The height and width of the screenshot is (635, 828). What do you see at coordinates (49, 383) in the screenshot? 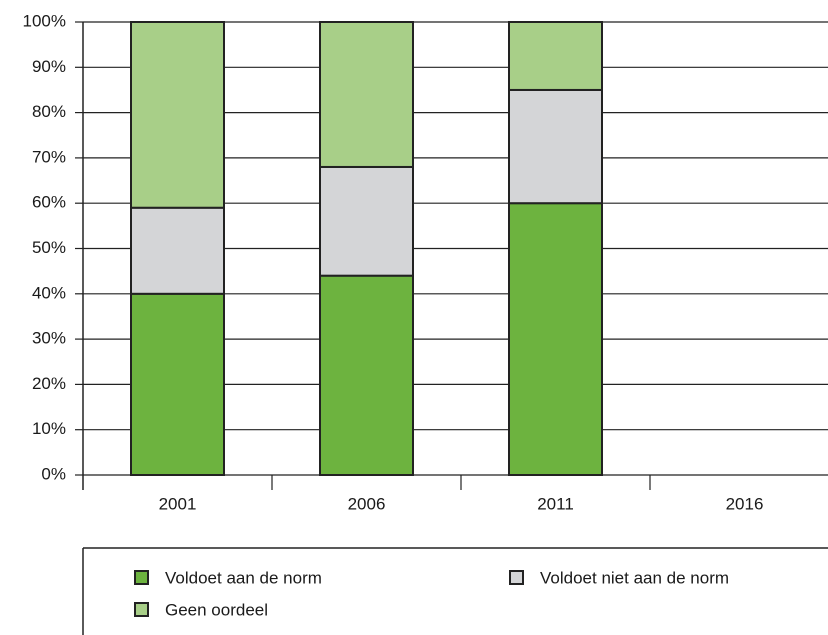
I see `y-tick-label: 20%` at bounding box center [49, 383].